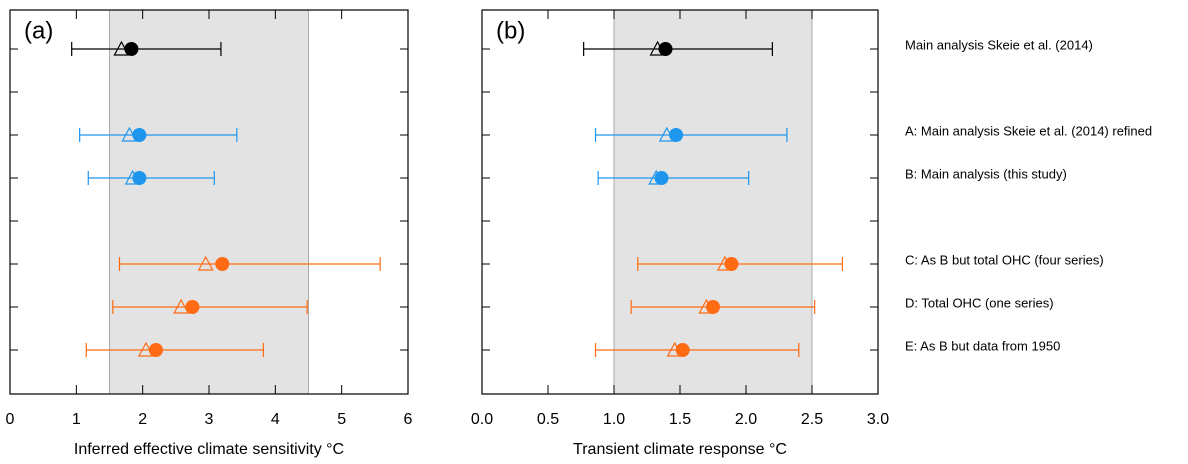 The width and height of the screenshot is (1188, 464). What do you see at coordinates (548, 419) in the screenshot?
I see `x-tick-label: 0.5` at bounding box center [548, 419].